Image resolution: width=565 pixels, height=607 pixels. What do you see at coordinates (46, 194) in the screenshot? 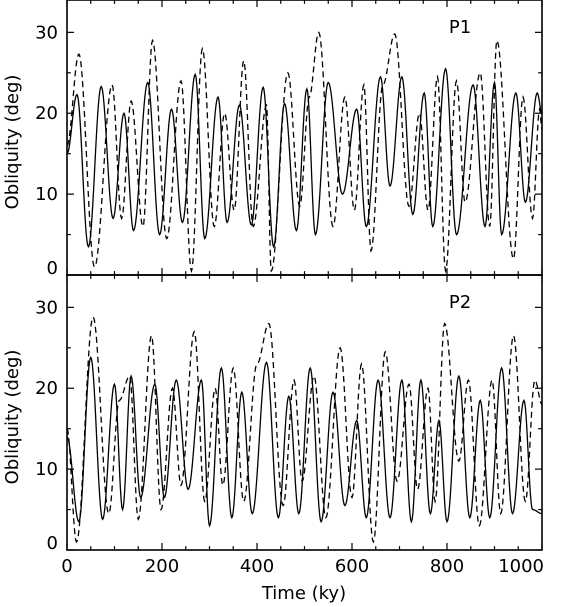
I see `y-tick-label-p1-10: 10` at bounding box center [46, 194].